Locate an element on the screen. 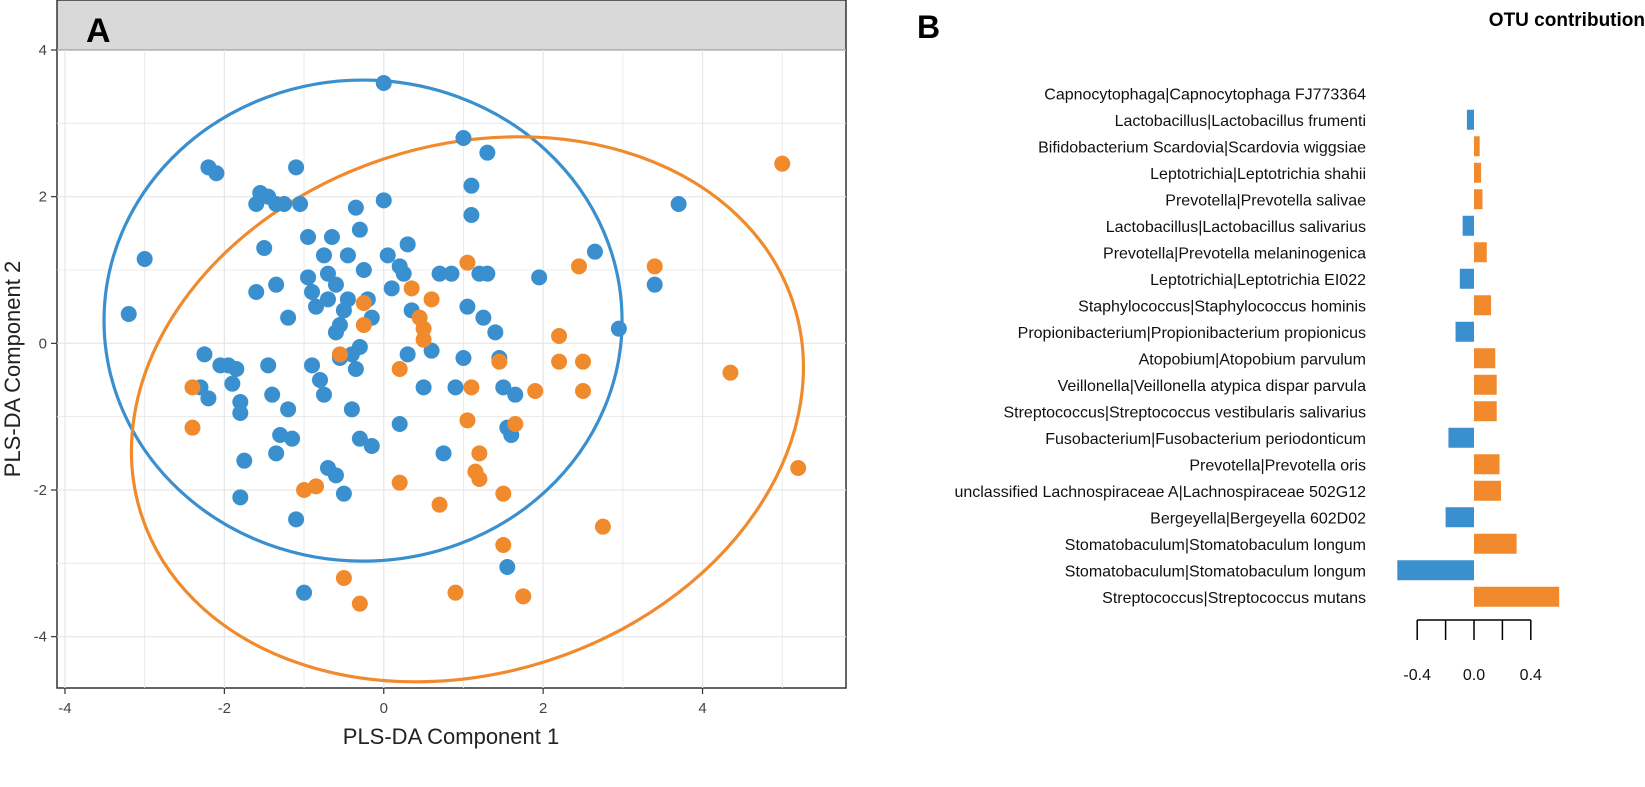 This screenshot has height=787, width=1645. otu-label: Bergeyella|Bergeyella 602D02 is located at coordinates (1258, 518).